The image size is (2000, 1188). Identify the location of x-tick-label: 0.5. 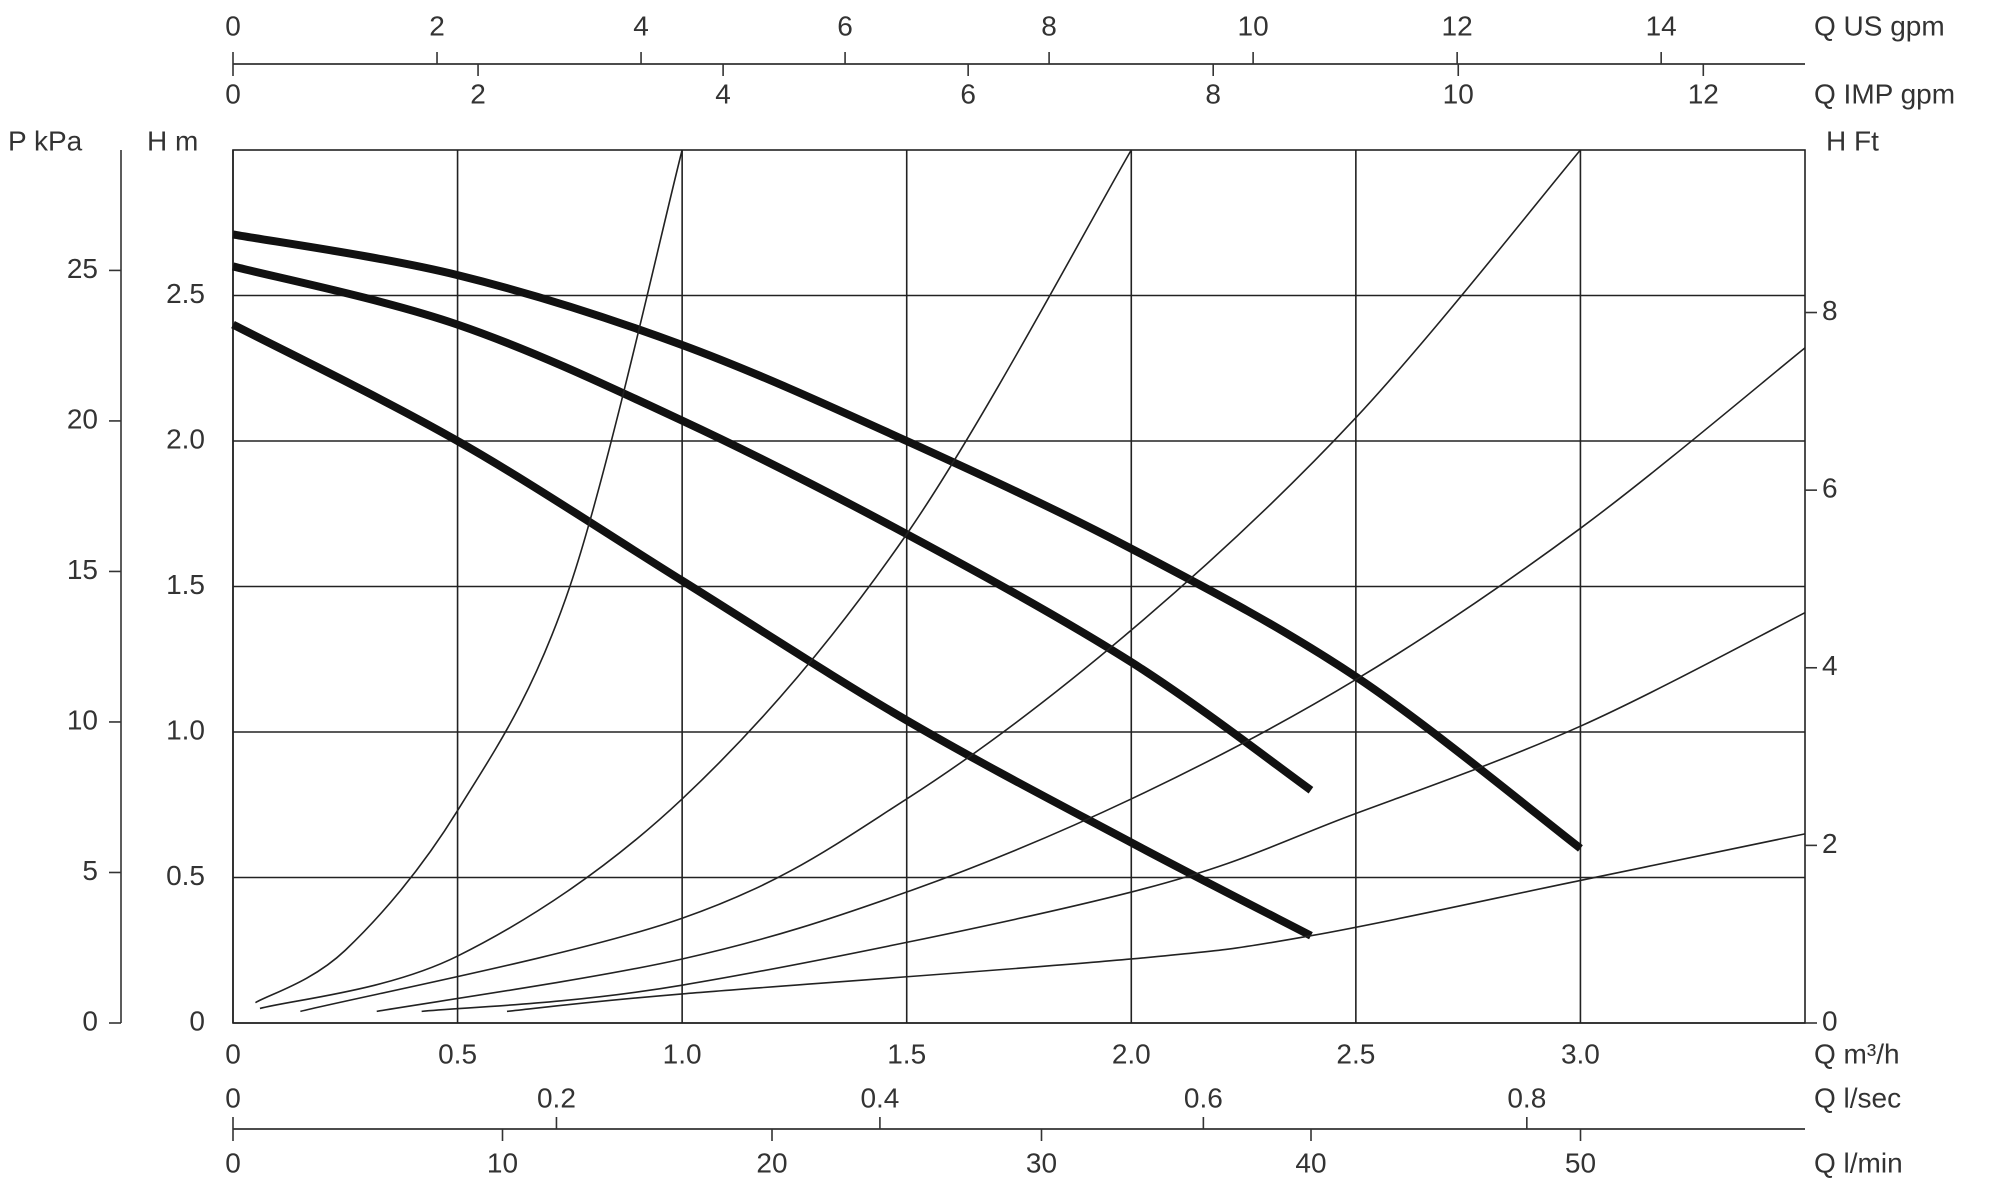
(457, 1053).